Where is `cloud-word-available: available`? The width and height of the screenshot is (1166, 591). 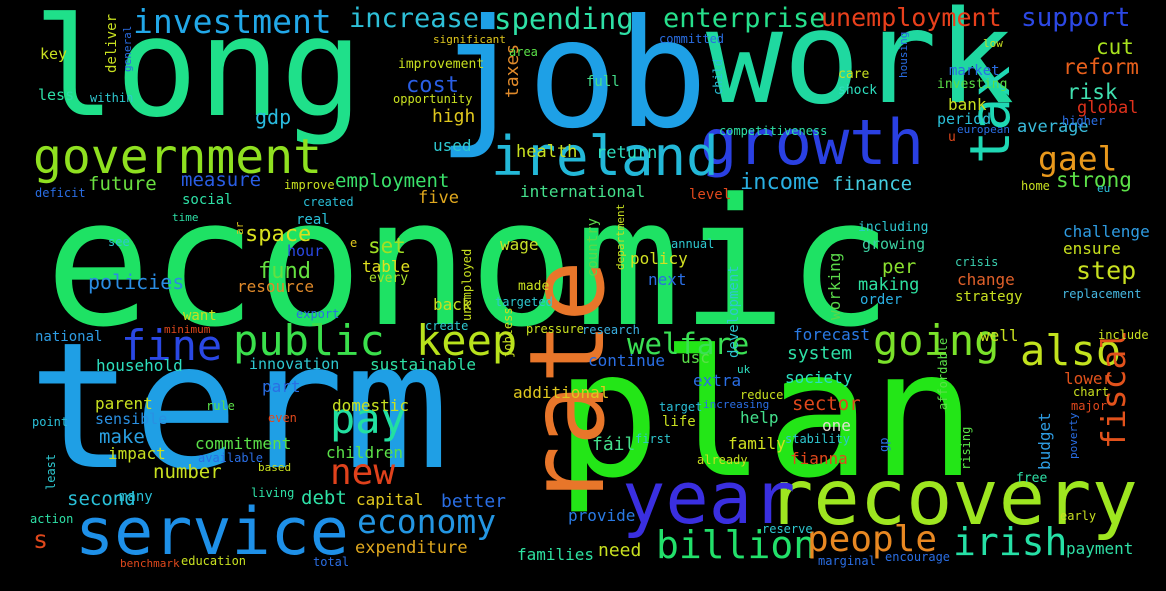
cloud-word-available: available is located at coordinates (231, 458).